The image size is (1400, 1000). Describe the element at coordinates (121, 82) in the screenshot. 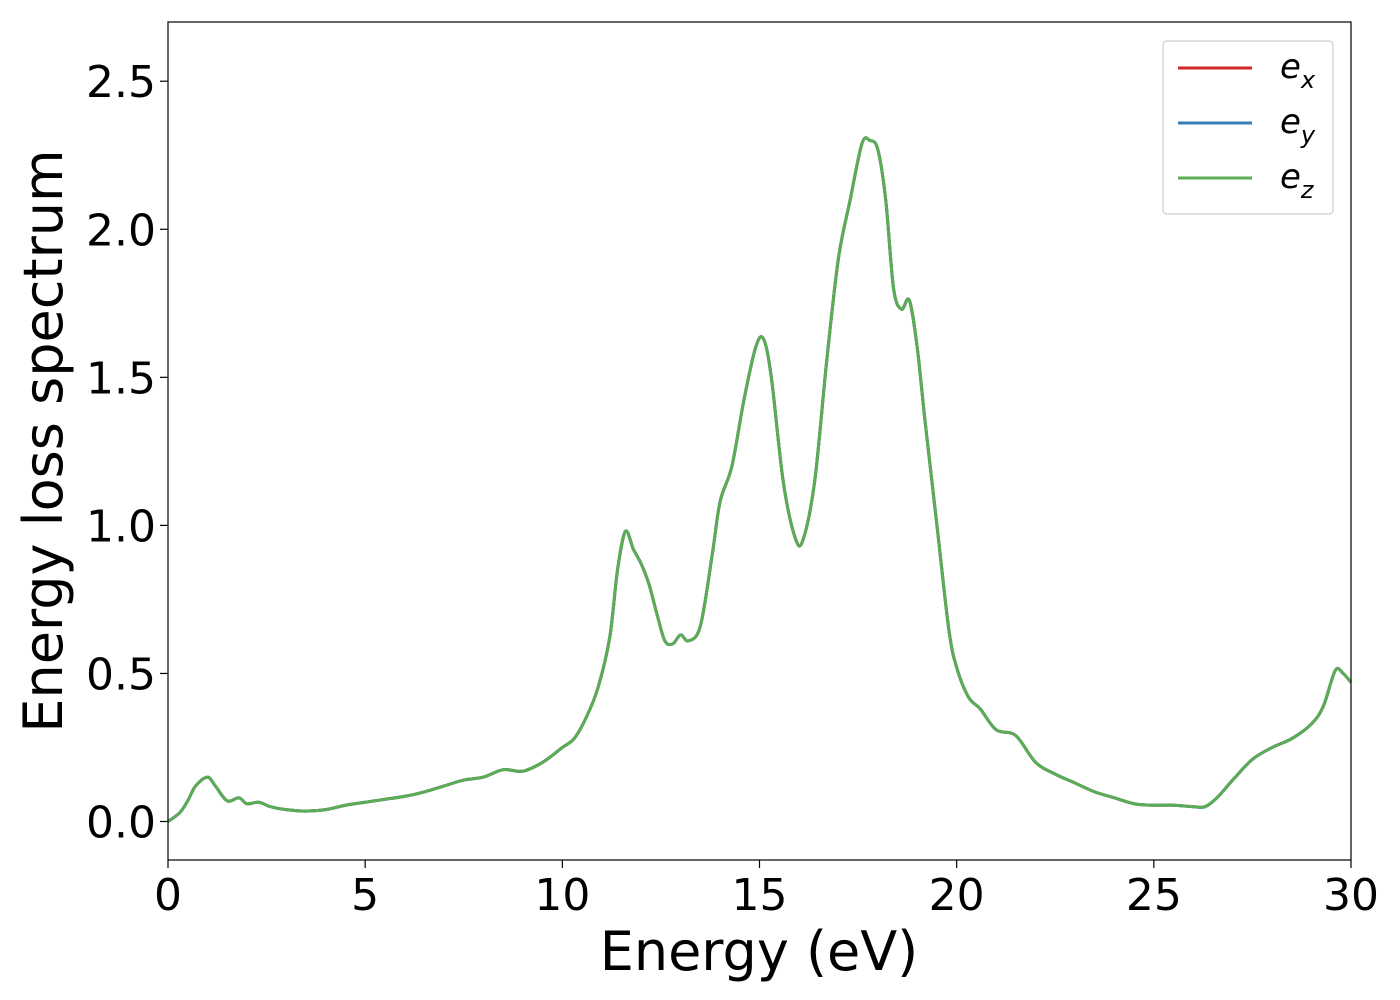

I see `y-tick-label: 2.5` at that location.